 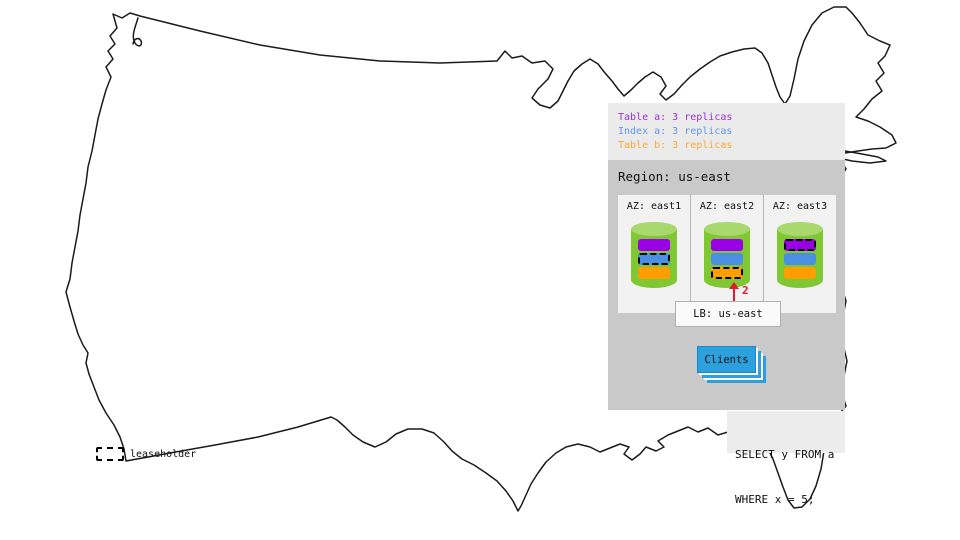 What do you see at coordinates (864, 157) in the screenshot?
I see `long-island-path` at bounding box center [864, 157].